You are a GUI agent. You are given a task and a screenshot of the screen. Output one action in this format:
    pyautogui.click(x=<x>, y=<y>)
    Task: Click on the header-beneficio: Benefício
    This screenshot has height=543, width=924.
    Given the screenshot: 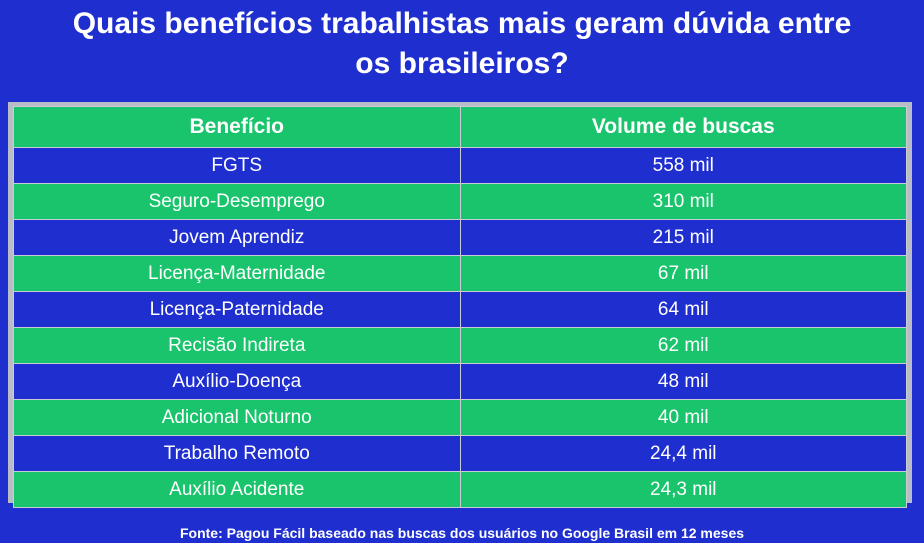 What is the action you would take?
    pyautogui.click(x=237, y=127)
    